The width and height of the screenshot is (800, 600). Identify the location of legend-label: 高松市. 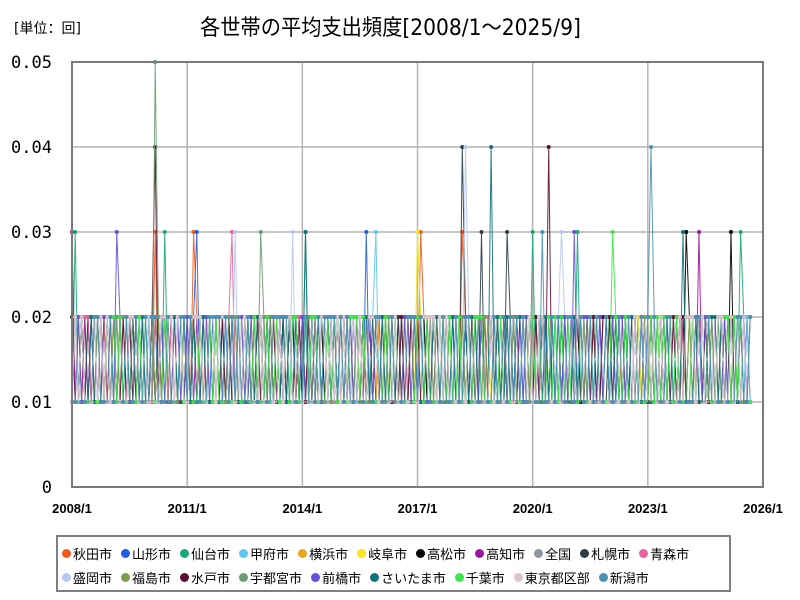
(447, 555).